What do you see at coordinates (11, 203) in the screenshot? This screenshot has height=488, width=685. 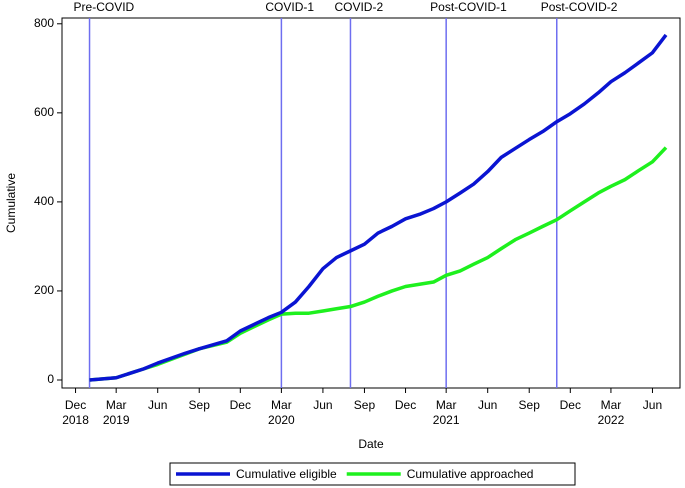 I see `y-axis-label: Cumulative` at bounding box center [11, 203].